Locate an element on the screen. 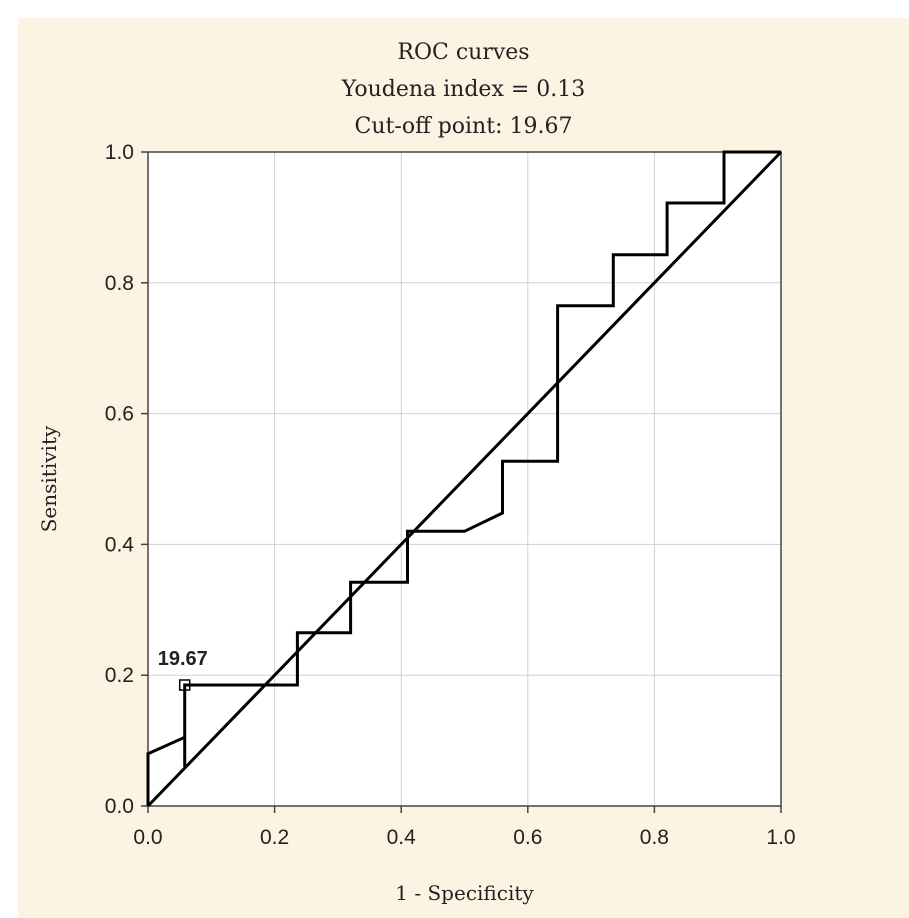 Image resolution: width=909 pixels, height=918 pixels. cutoff-point-marker is located at coordinates (184, 685).